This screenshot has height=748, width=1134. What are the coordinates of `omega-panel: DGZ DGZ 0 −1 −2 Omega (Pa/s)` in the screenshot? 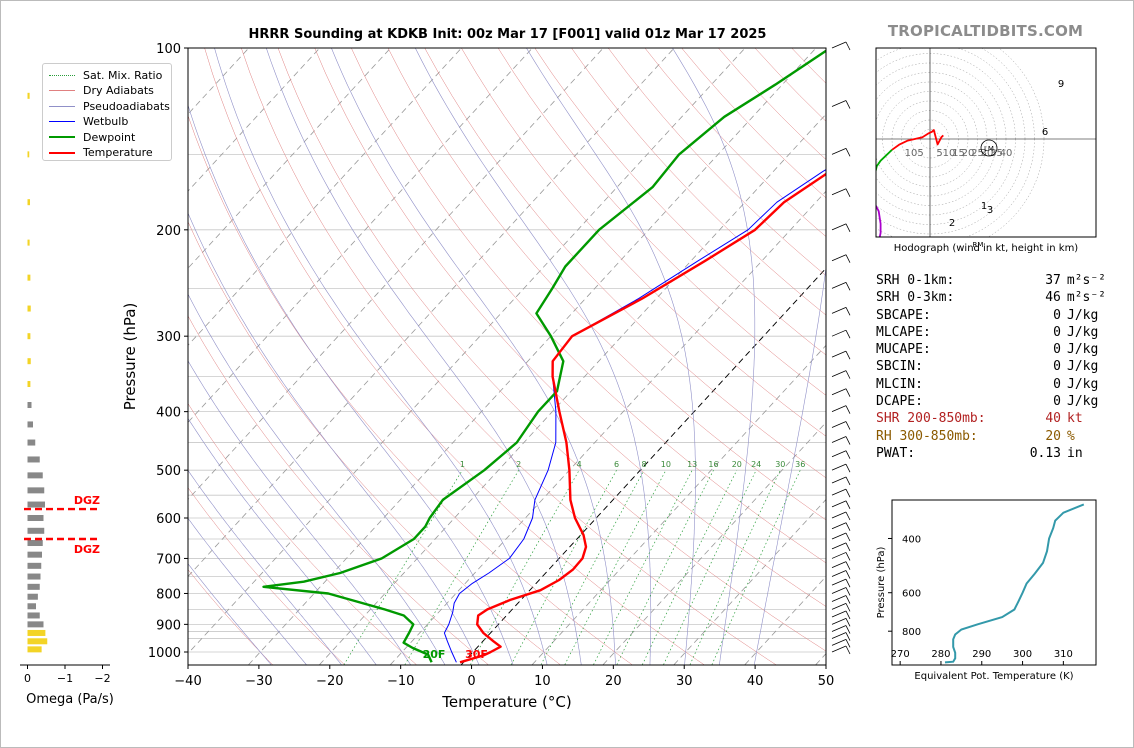 It's located at (67, 399).